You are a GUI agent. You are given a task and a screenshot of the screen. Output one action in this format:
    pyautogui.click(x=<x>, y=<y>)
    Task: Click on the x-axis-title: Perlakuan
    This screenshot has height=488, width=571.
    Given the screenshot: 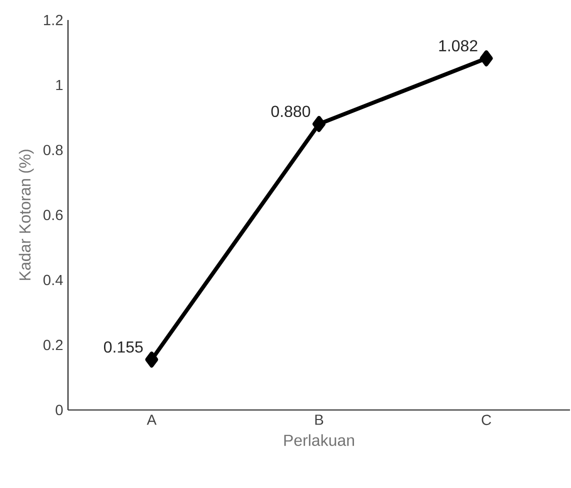 What is the action you would take?
    pyautogui.click(x=319, y=440)
    